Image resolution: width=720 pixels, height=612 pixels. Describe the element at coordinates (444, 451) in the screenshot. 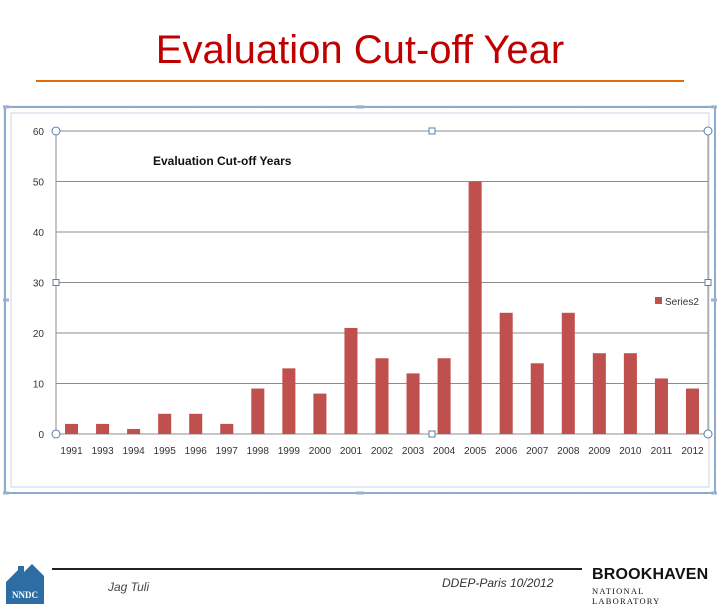

I see `x-tick-label: 2004` at that location.